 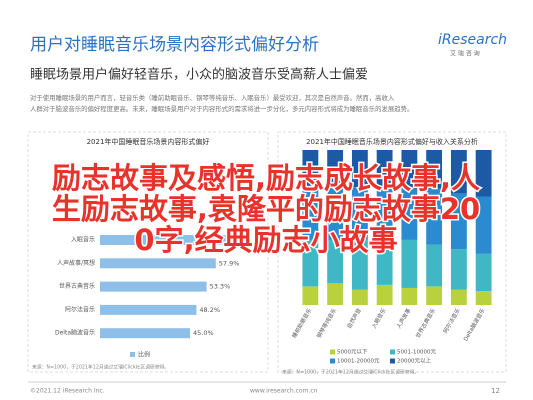 I want to click on logo: iResearch, so click(x=472, y=40).